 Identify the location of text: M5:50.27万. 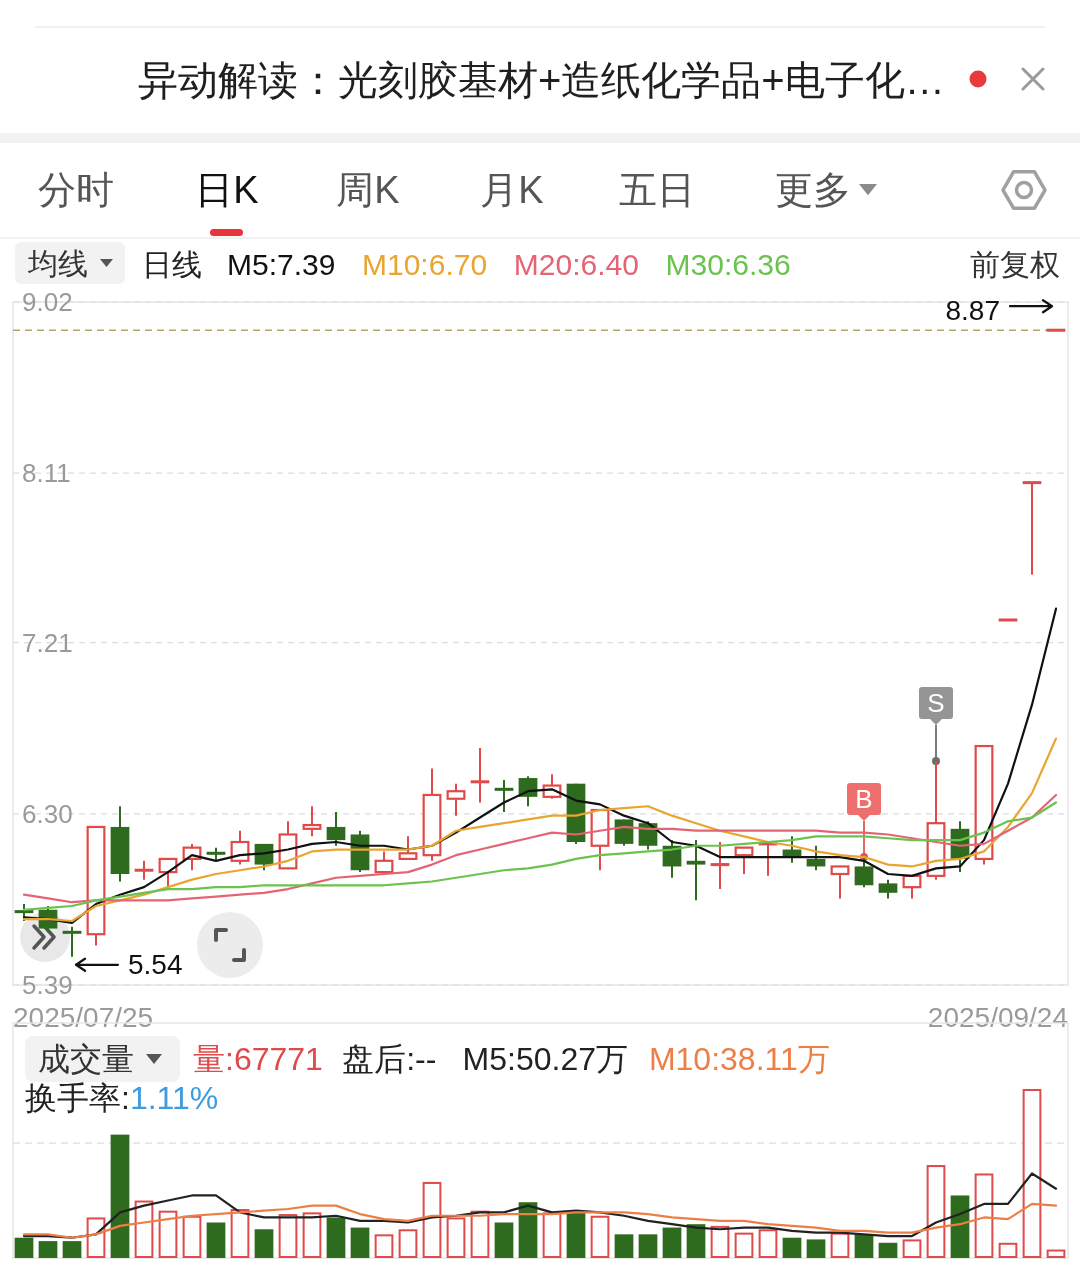
(545, 1059).